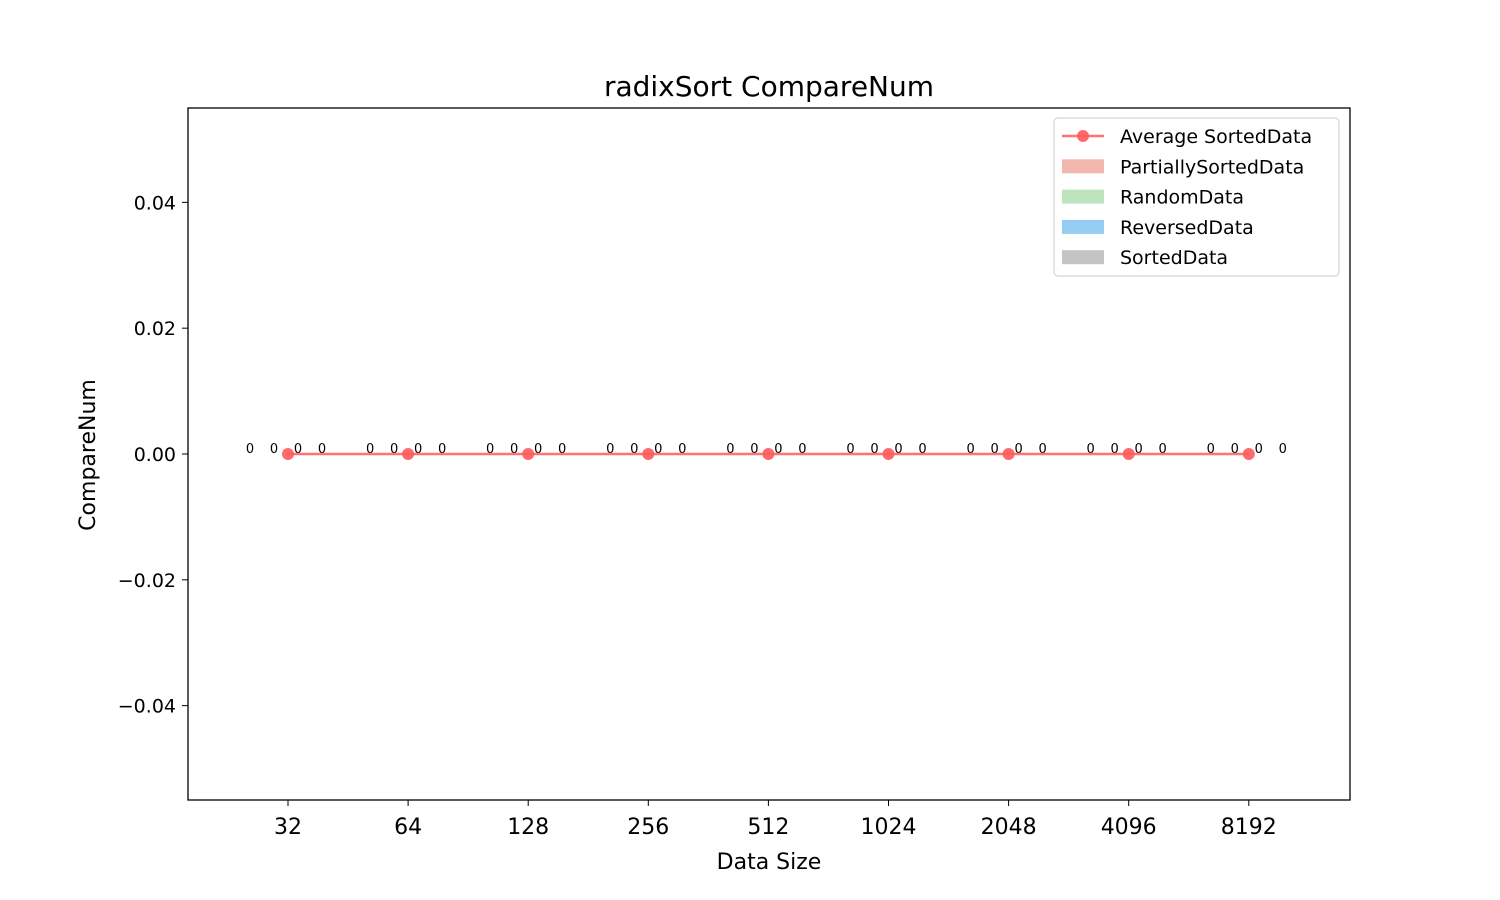 The height and width of the screenshot is (900, 1500). I want to click on legend-marker-swatch, so click(1083, 136).